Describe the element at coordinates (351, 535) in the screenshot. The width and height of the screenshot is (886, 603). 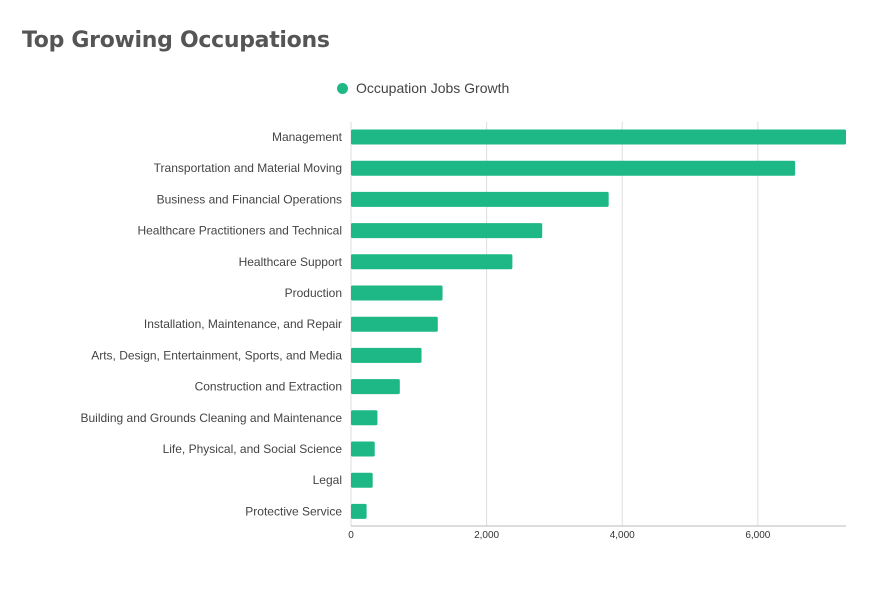
I see `x-tick-label: 0` at that location.